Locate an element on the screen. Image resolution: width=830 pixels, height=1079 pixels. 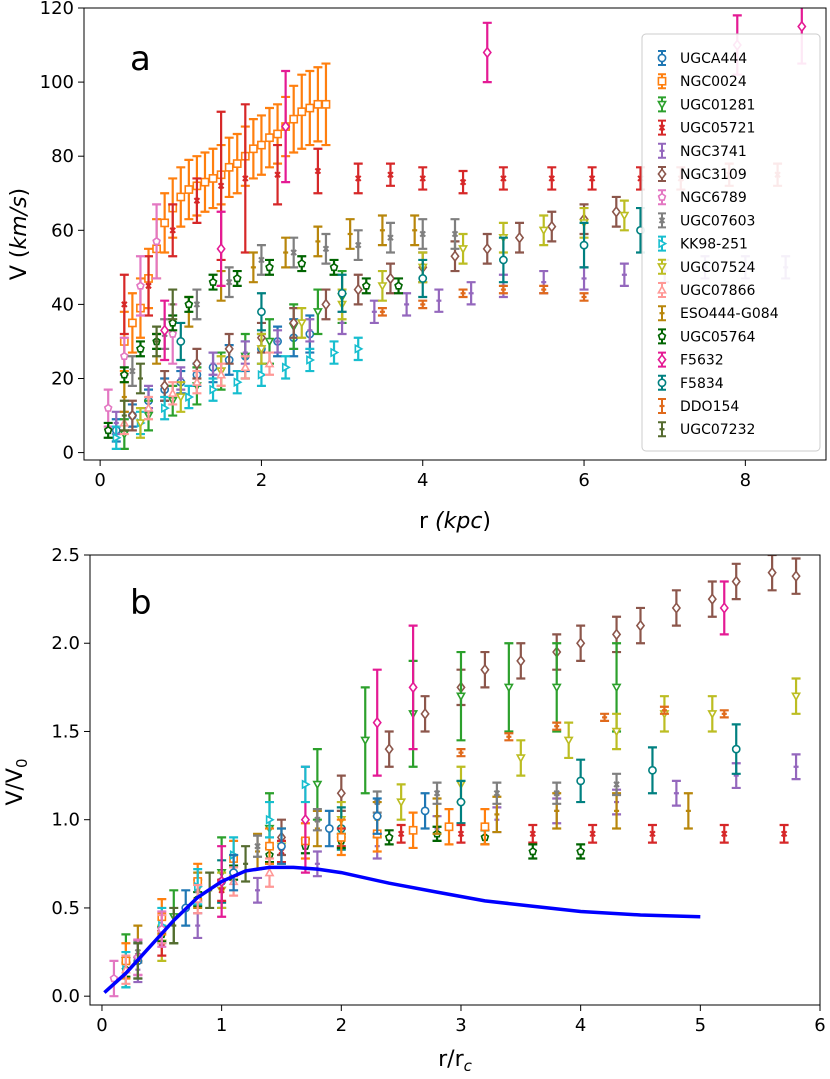
panel-a-y-tick-label: 80 is located at coordinates (62, 156).